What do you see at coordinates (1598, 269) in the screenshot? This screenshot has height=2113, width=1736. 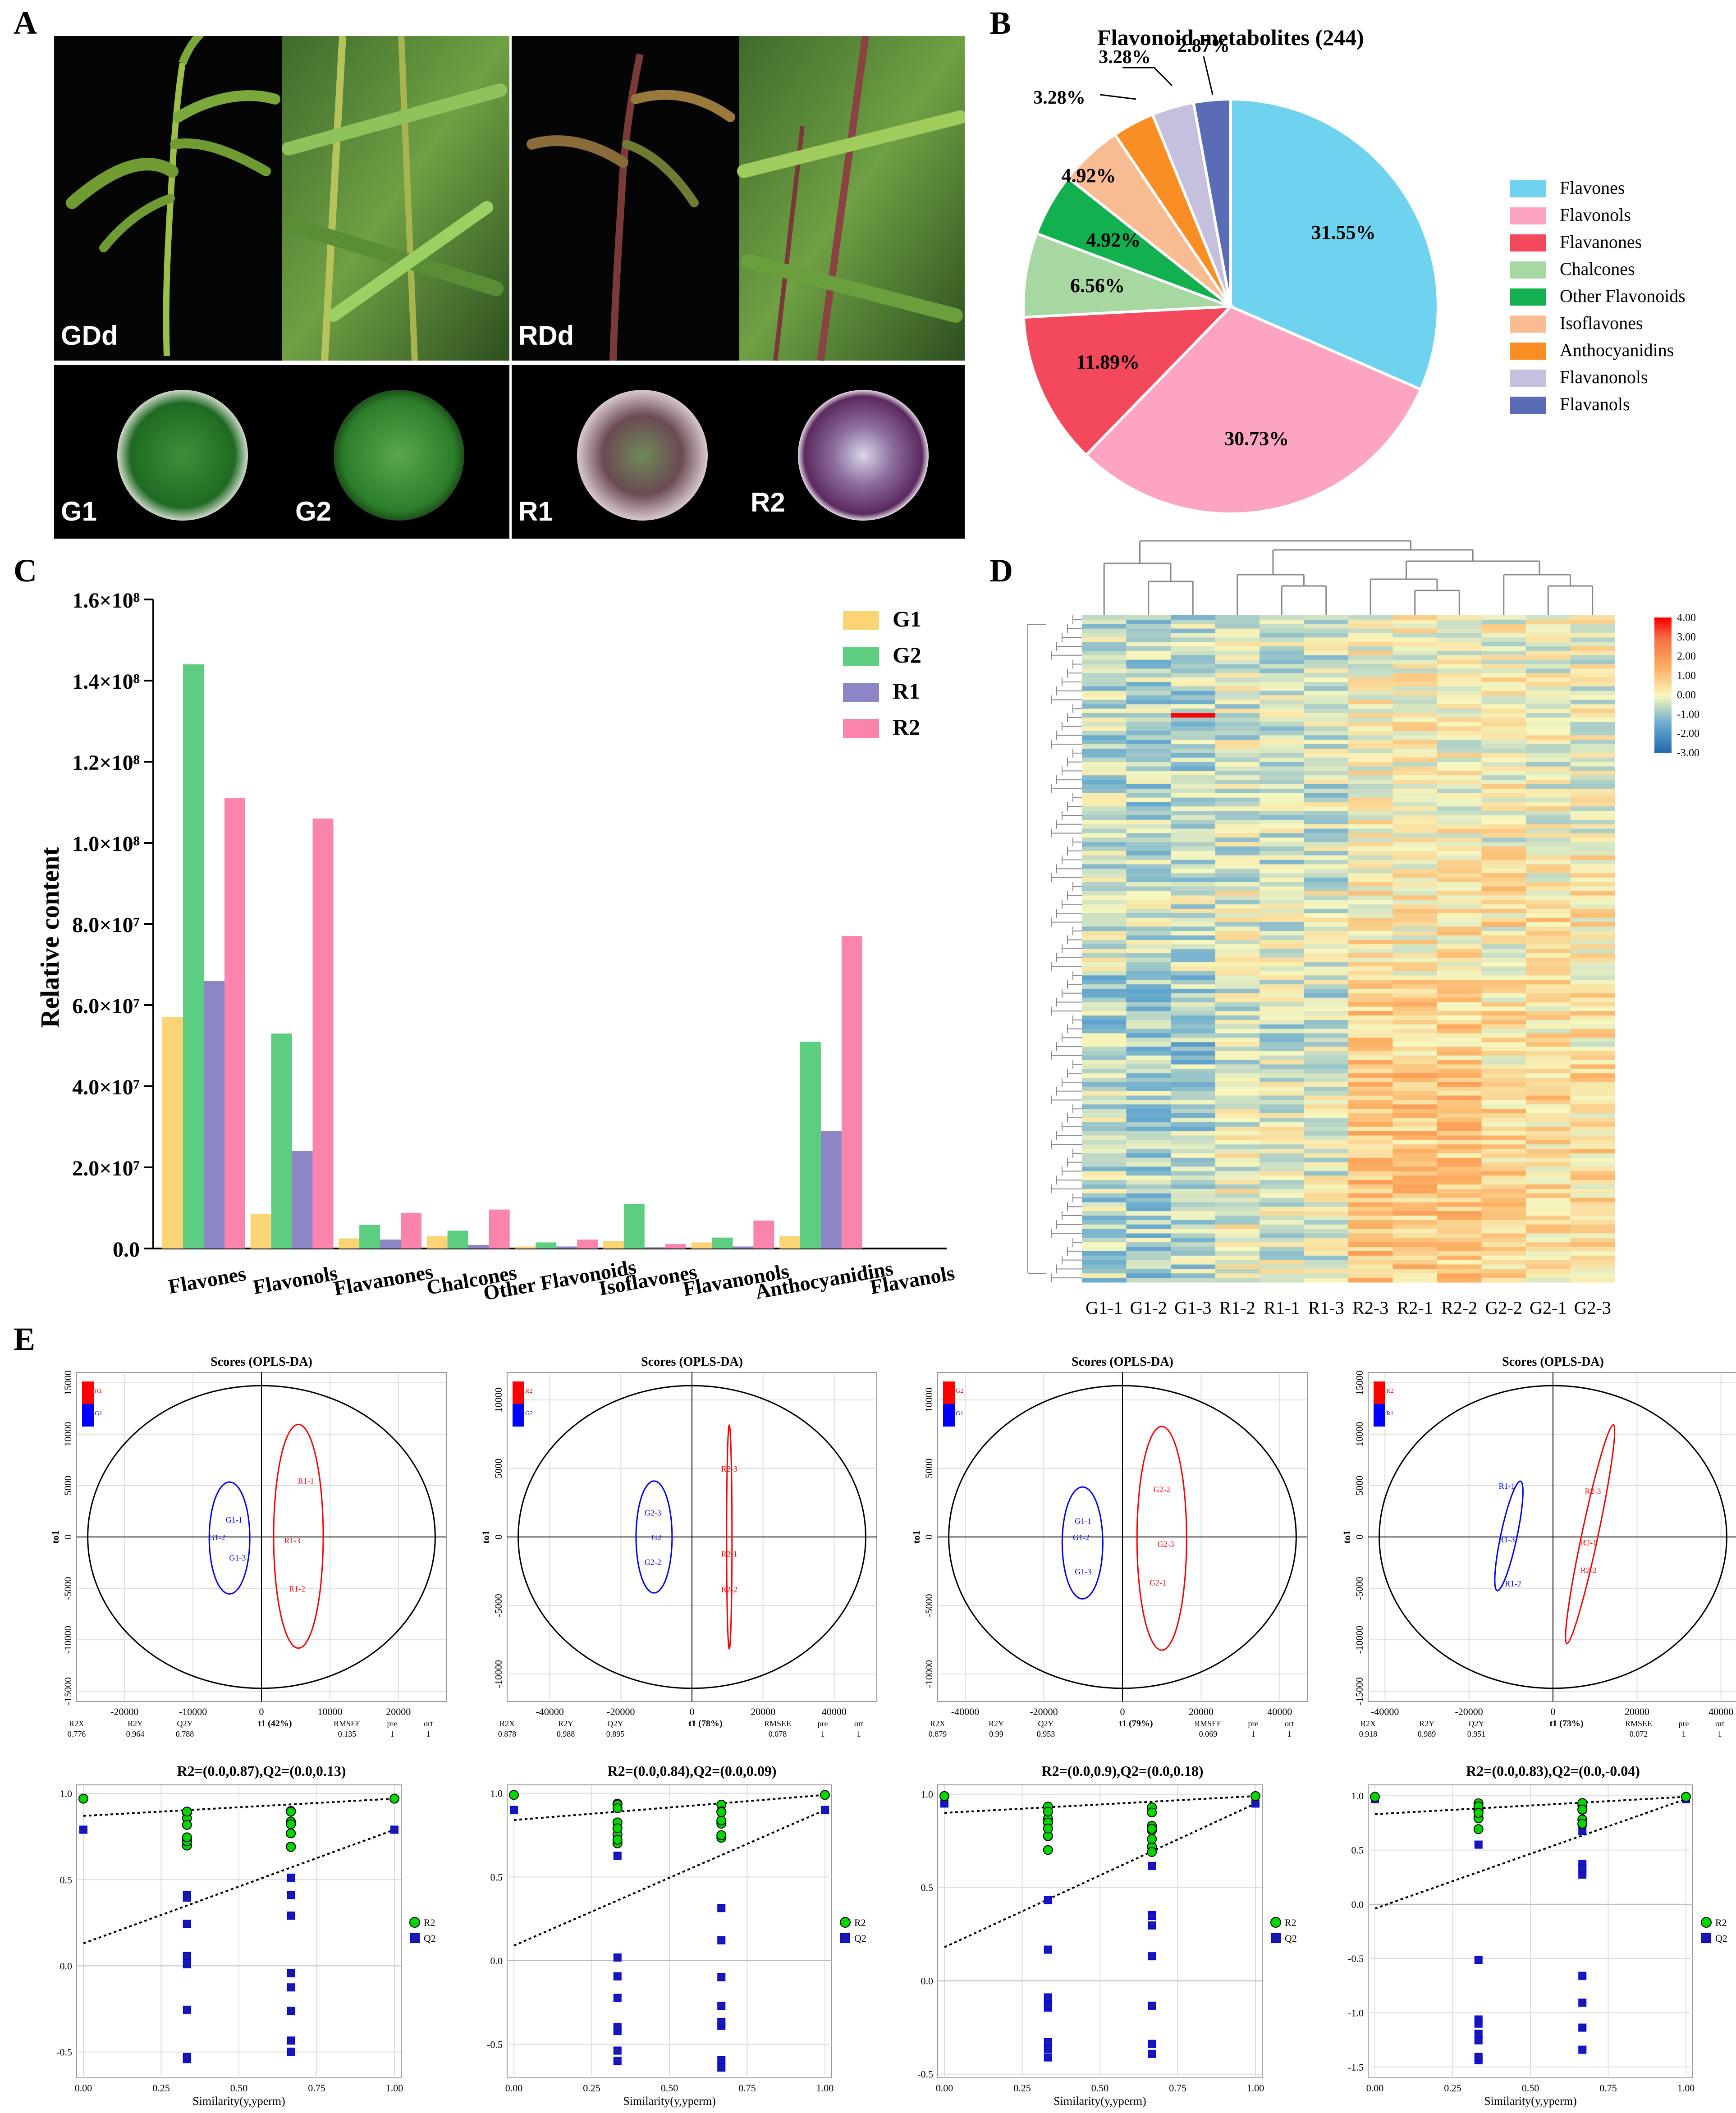 I see `pie-legend-label: Chalcones` at bounding box center [1598, 269].